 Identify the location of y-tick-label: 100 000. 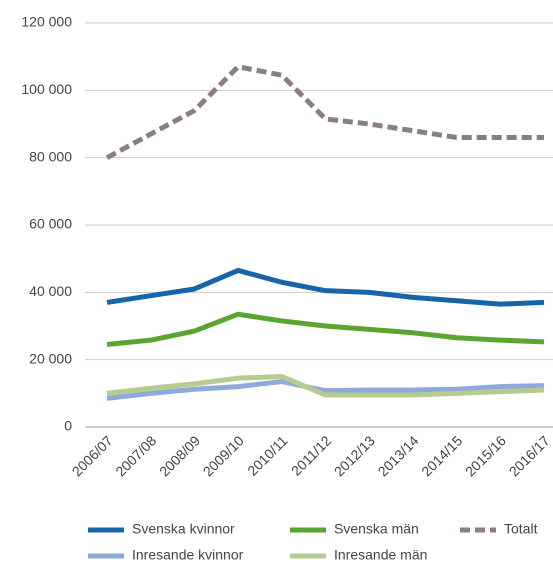
(46, 89).